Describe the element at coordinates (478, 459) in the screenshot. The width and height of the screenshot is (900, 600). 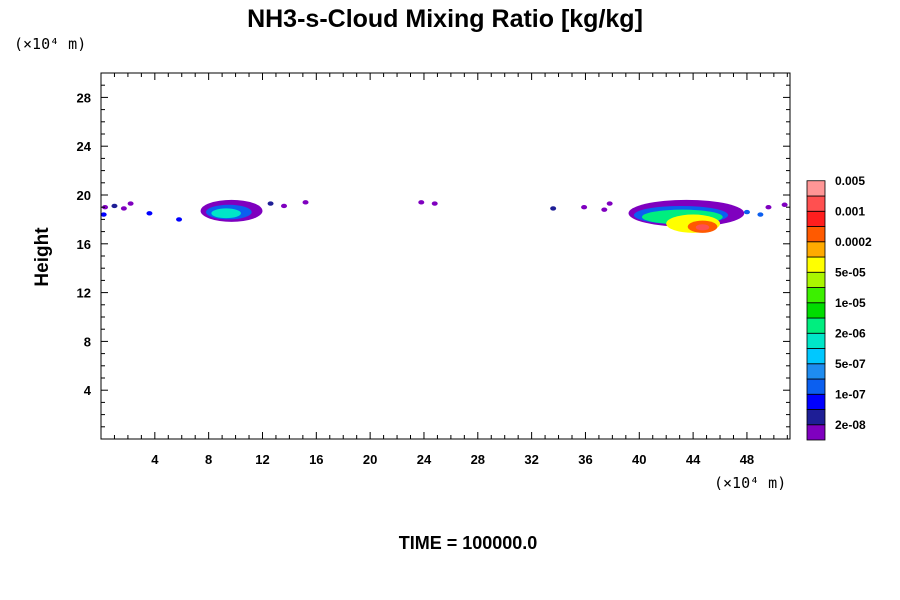
I see `x-tick-label: 28` at that location.